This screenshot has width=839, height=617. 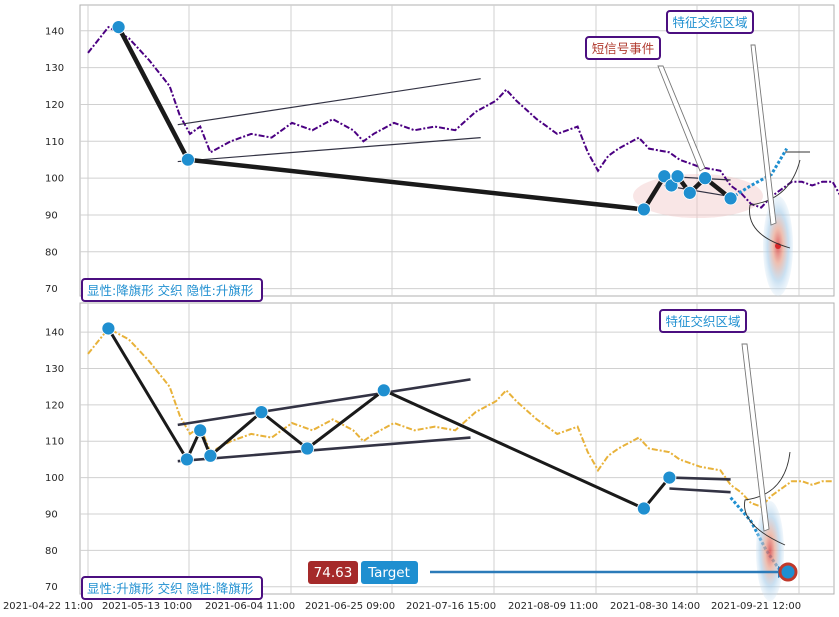 I want to click on top-zone-label: 特征交织区域, so click(x=709, y=22).